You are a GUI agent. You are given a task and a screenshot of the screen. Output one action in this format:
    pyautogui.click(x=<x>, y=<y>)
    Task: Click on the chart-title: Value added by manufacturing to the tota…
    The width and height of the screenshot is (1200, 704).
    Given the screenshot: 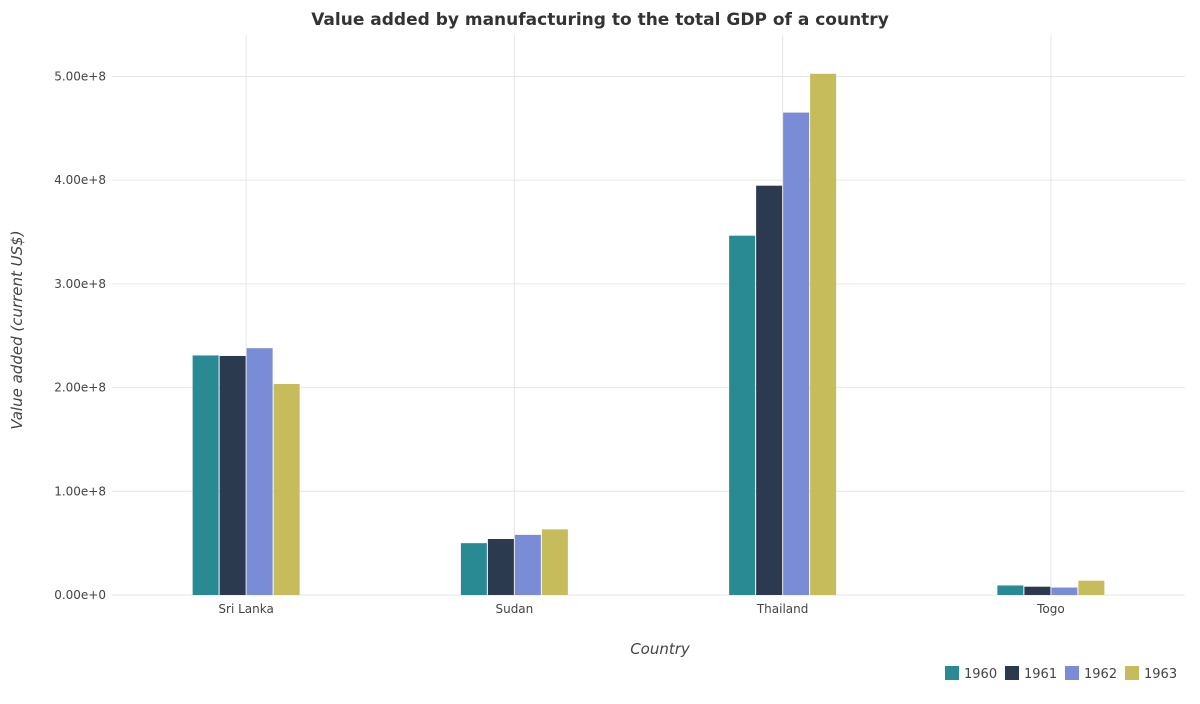 What is the action you would take?
    pyautogui.click(x=600, y=20)
    